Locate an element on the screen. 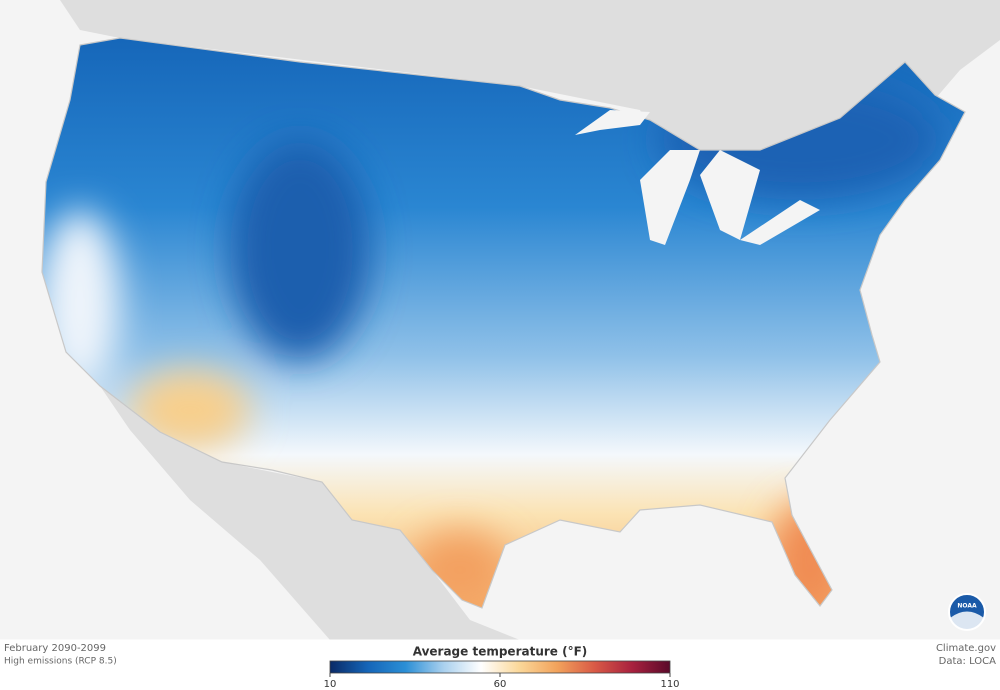  colorbar-tick-label: 60 is located at coordinates (500, 684).